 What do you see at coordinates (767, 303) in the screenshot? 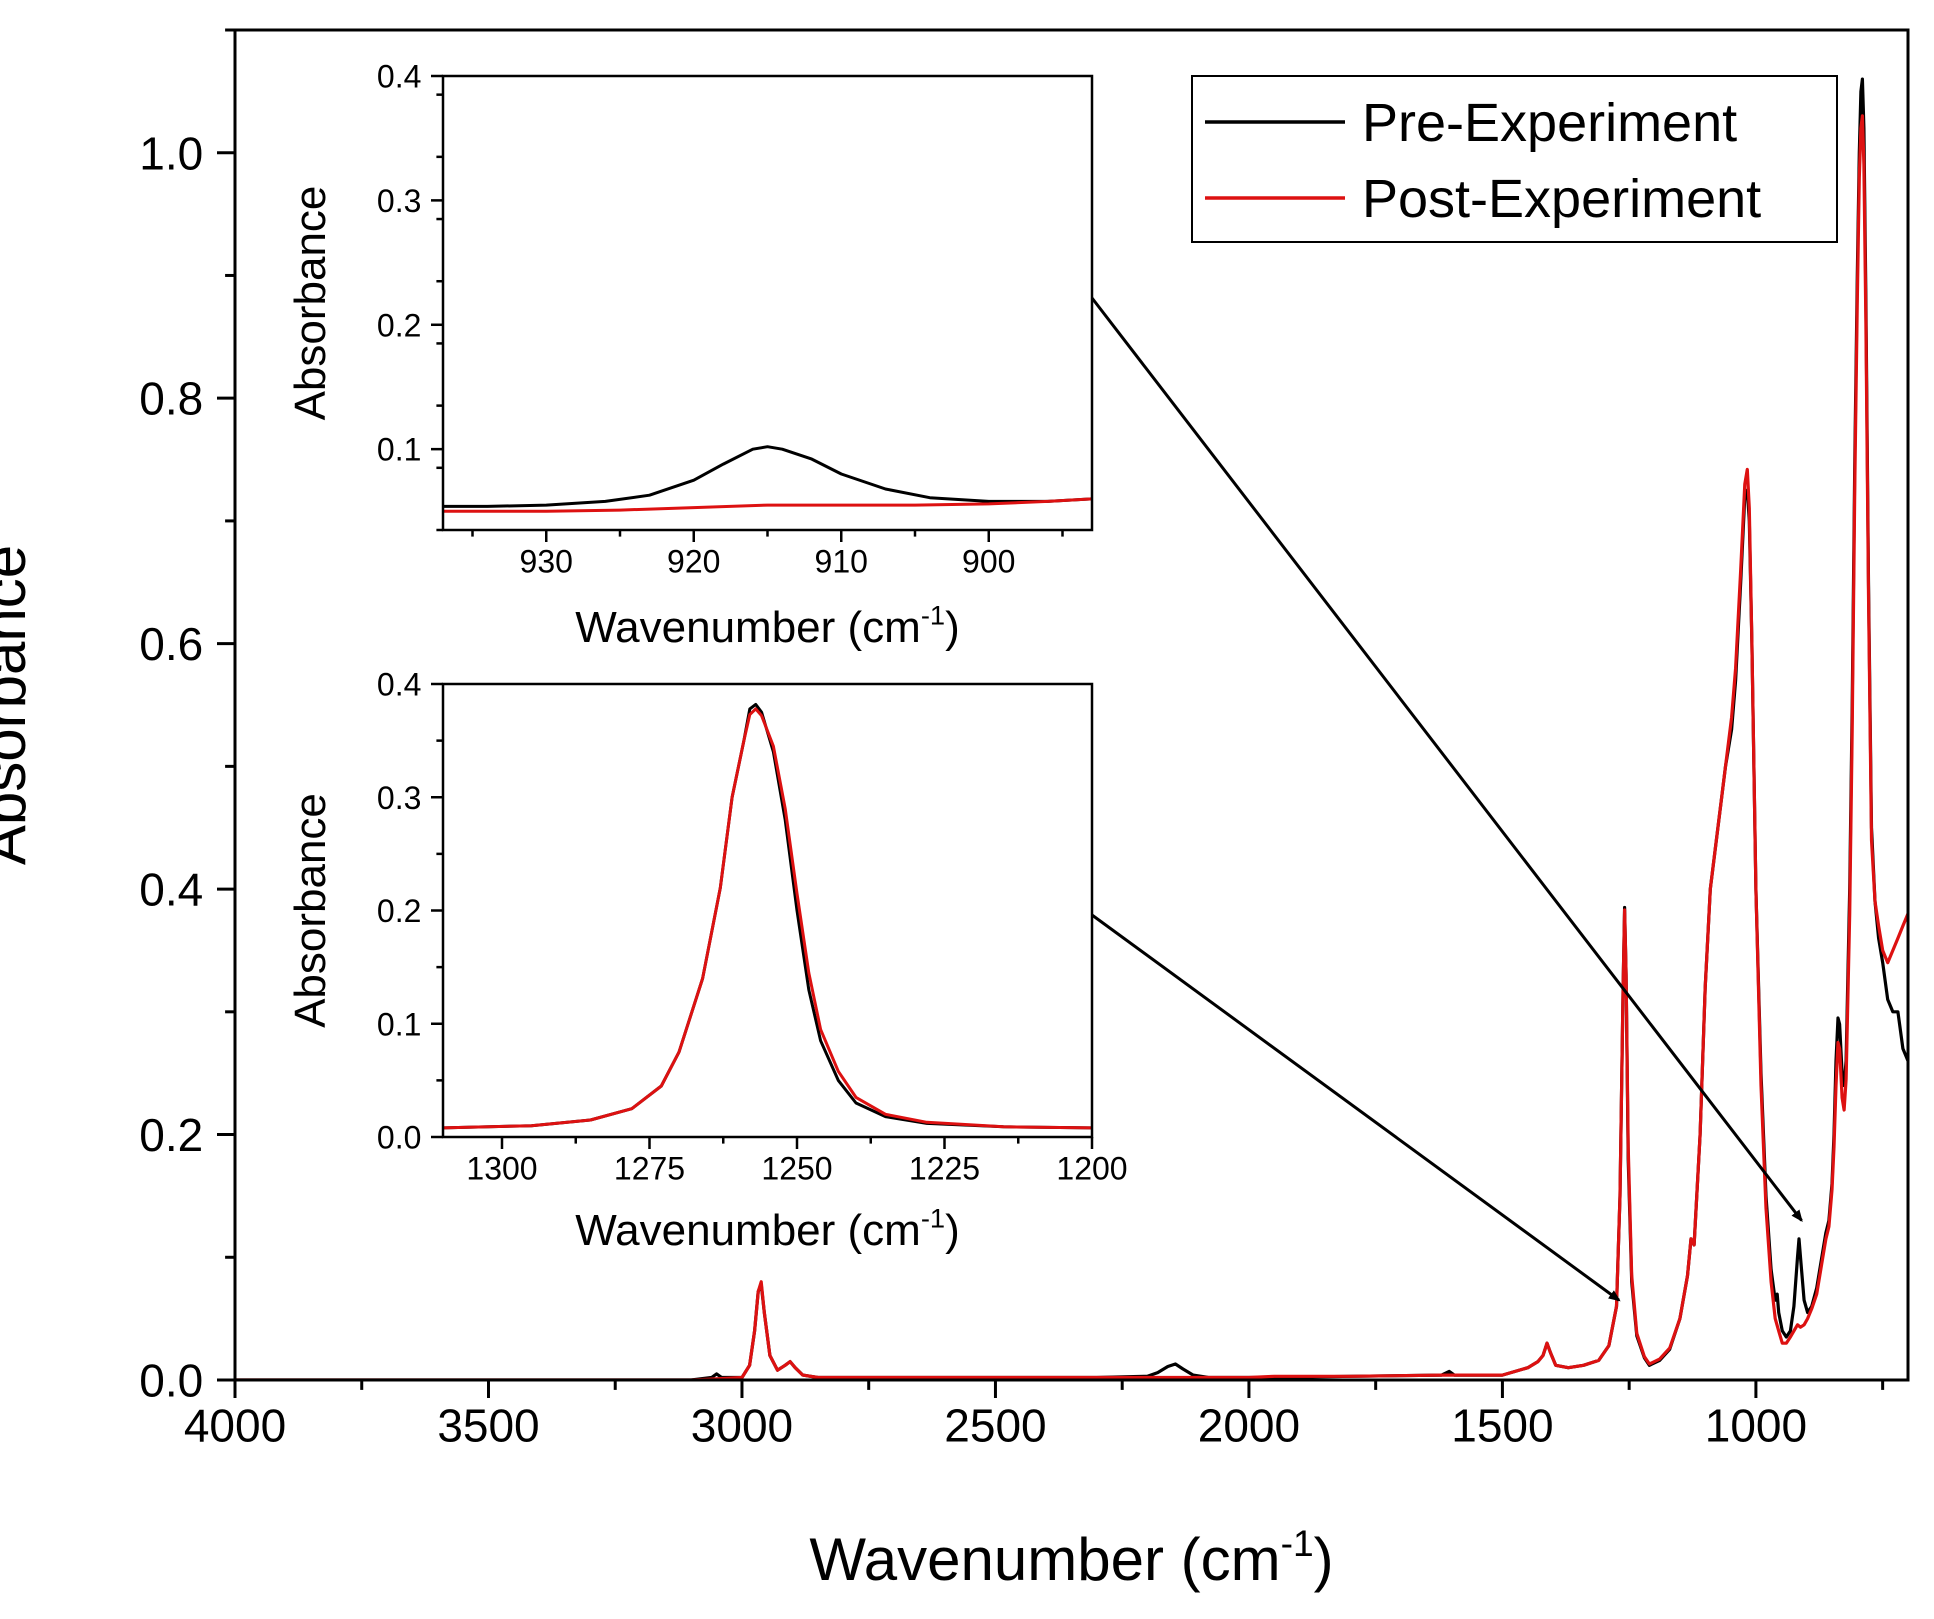
I see `inset-900-frame` at bounding box center [767, 303].